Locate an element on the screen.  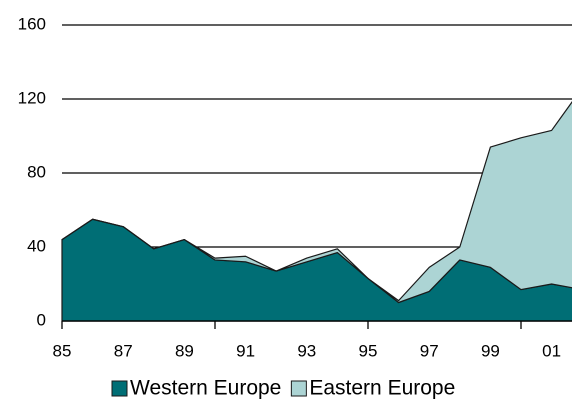
y-tick-label: 120 is located at coordinates (32, 97).